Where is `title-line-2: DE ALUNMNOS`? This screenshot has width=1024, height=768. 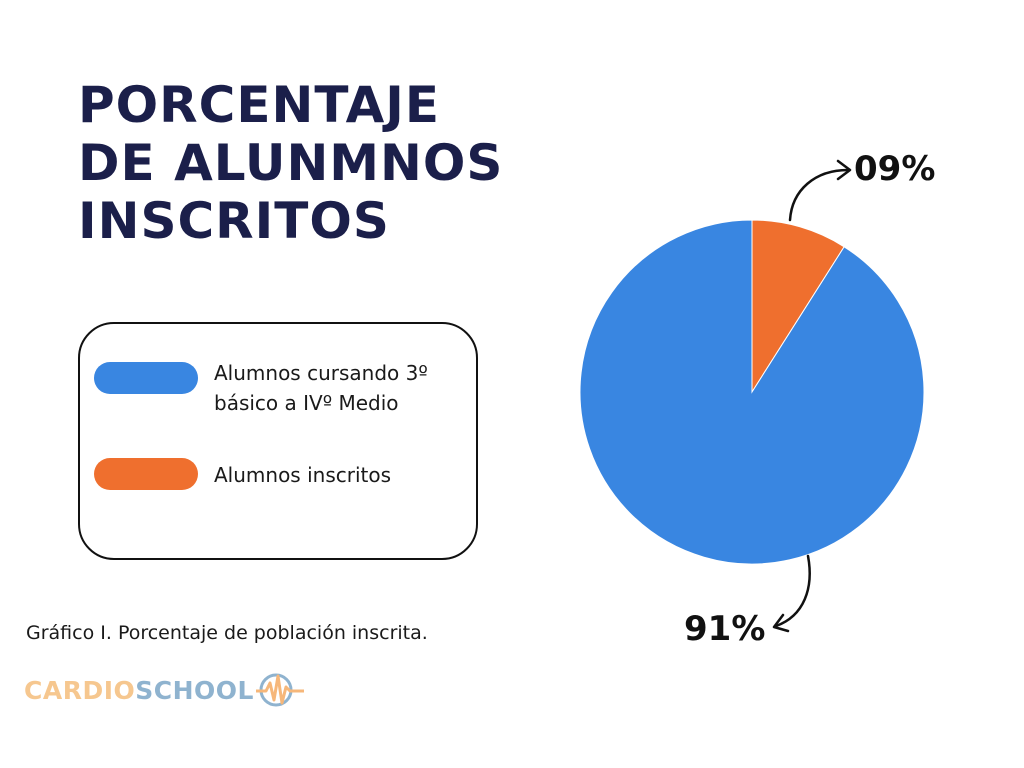 title-line-2: DE ALUNMNOS is located at coordinates (291, 163).